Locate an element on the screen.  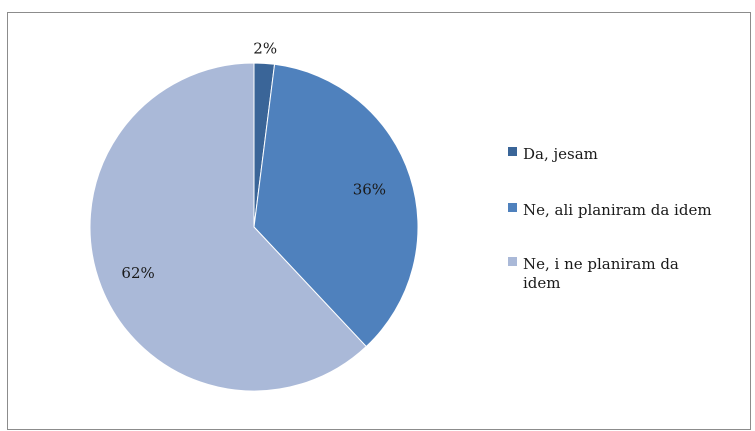
slice-data-label: 2% is located at coordinates (265, 49).